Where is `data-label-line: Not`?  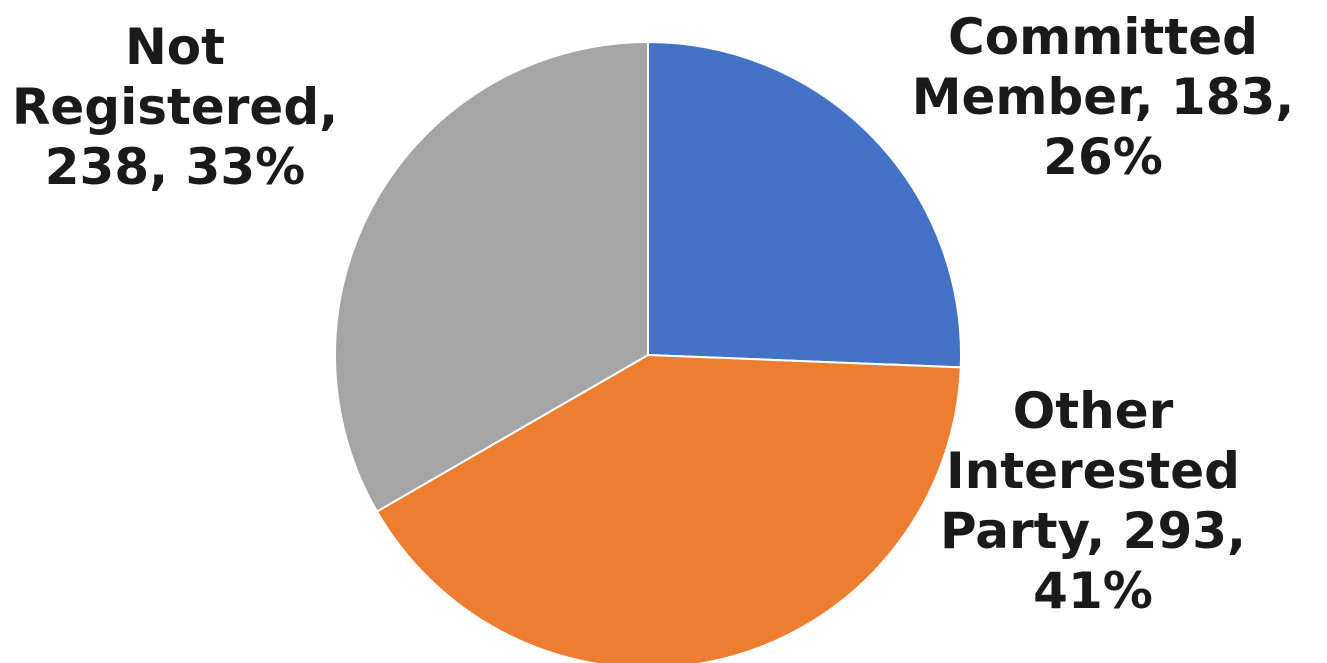
data-label-line: Not is located at coordinates (175, 47).